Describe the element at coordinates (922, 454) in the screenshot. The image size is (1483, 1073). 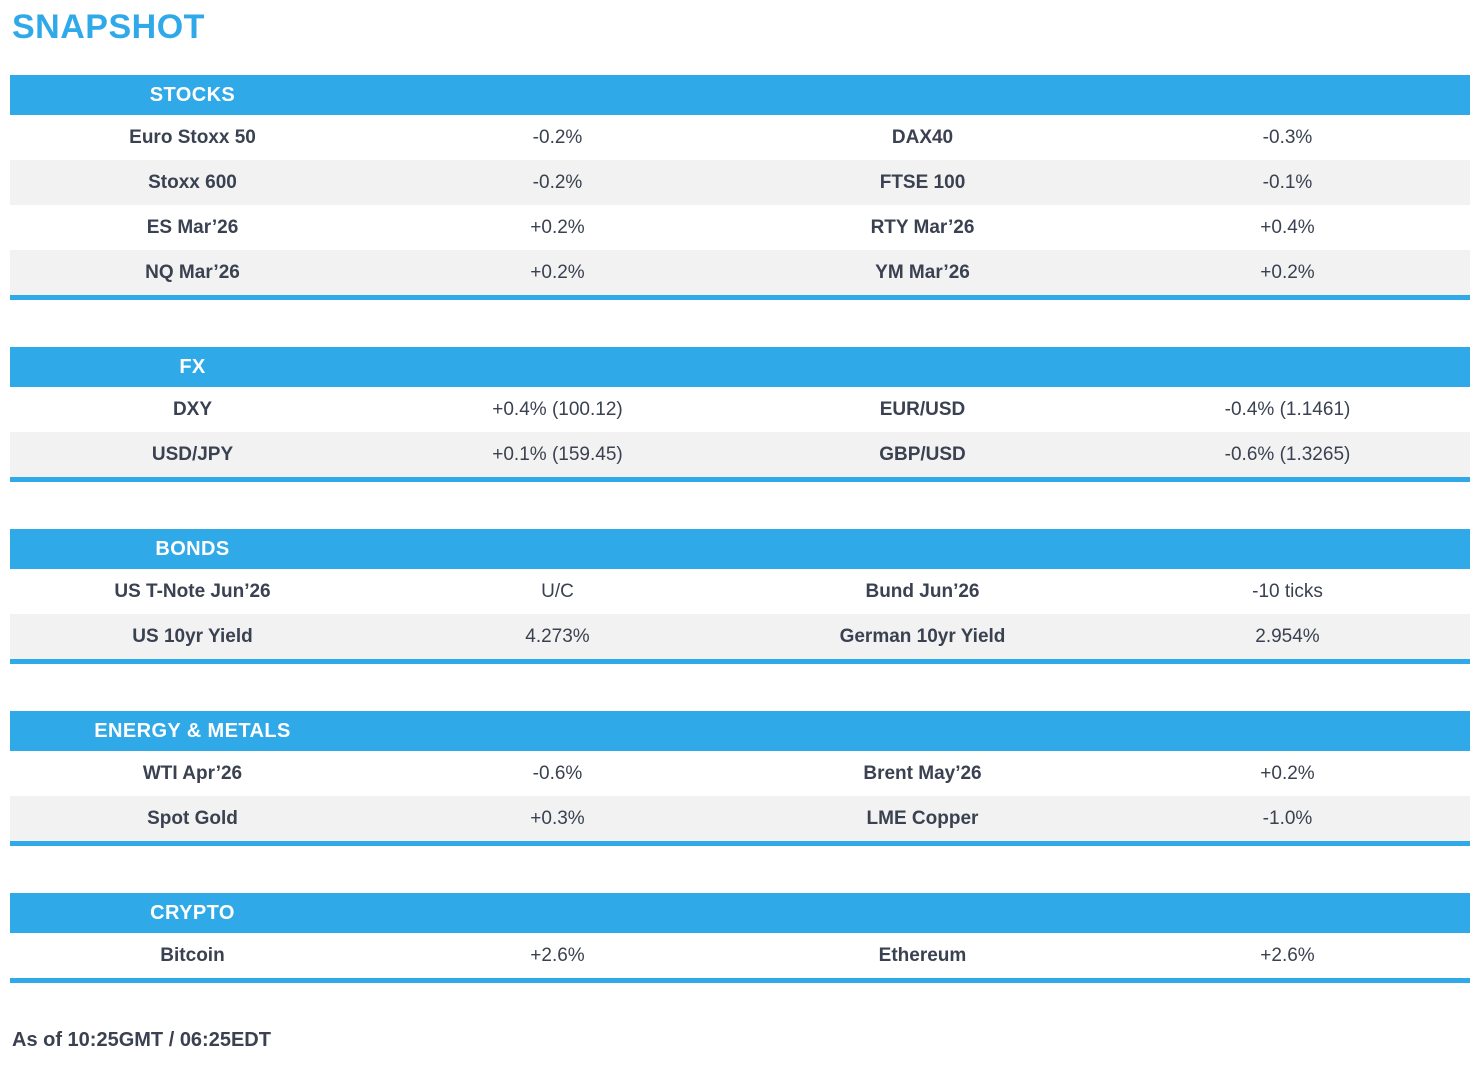
I see `instrument-label: GBP/USD` at that location.